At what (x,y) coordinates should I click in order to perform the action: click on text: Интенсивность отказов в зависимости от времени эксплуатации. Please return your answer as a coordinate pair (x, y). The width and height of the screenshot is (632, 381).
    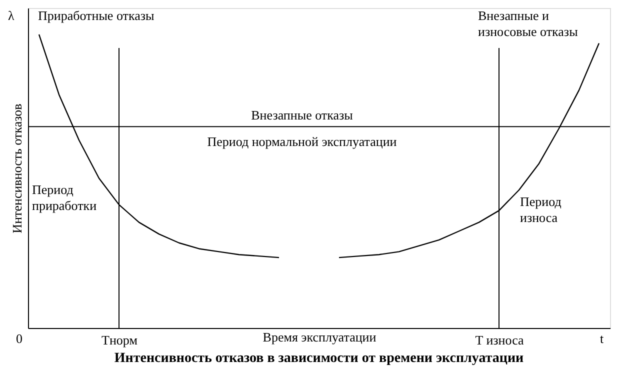
    Looking at the image, I should click on (319, 358).